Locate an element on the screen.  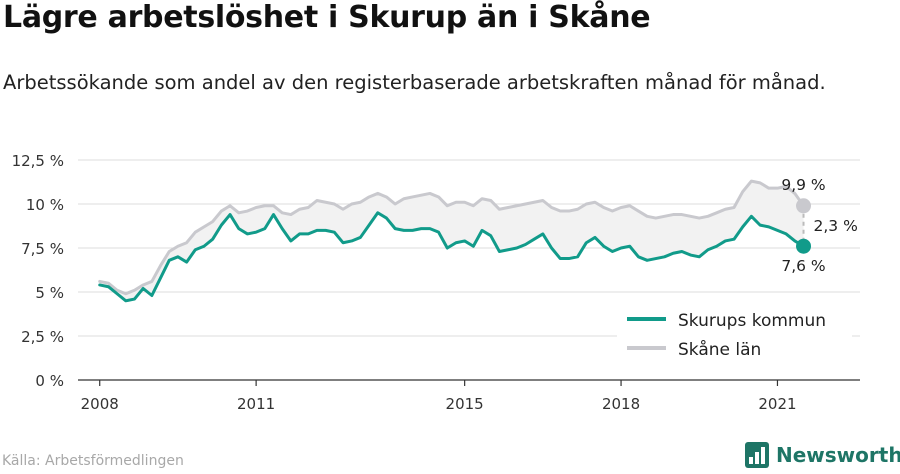
newsworthy-logo-icon is located at coordinates (757, 455).